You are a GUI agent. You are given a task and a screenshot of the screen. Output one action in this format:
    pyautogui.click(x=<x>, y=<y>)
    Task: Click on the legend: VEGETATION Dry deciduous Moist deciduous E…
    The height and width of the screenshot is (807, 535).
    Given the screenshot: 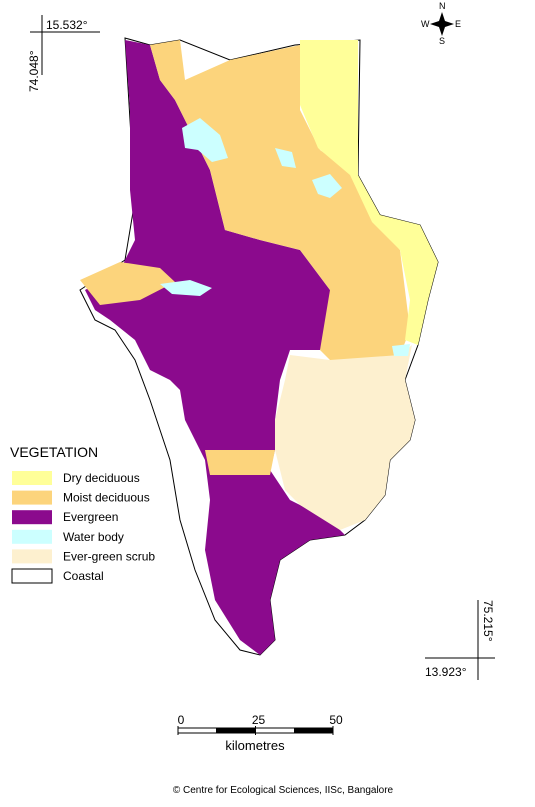 What is the action you would take?
    pyautogui.click(x=82, y=514)
    